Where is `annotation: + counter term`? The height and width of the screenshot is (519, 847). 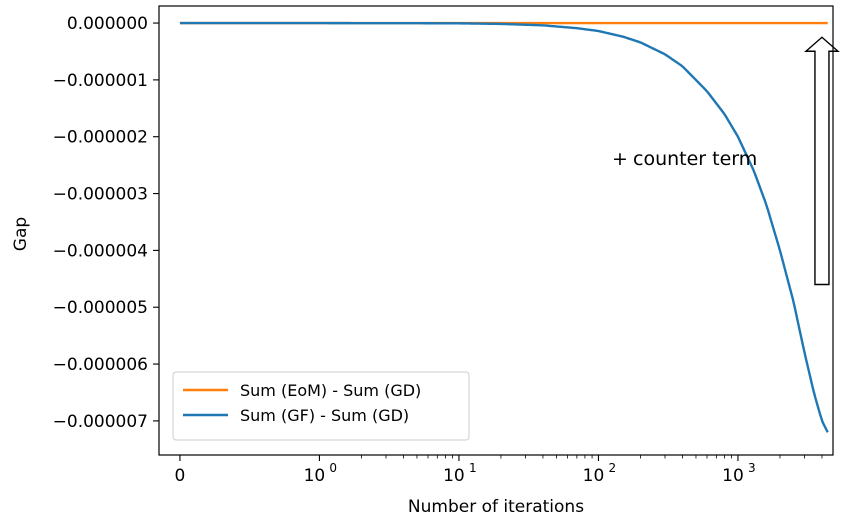 annotation: + counter term is located at coordinates (726, 161).